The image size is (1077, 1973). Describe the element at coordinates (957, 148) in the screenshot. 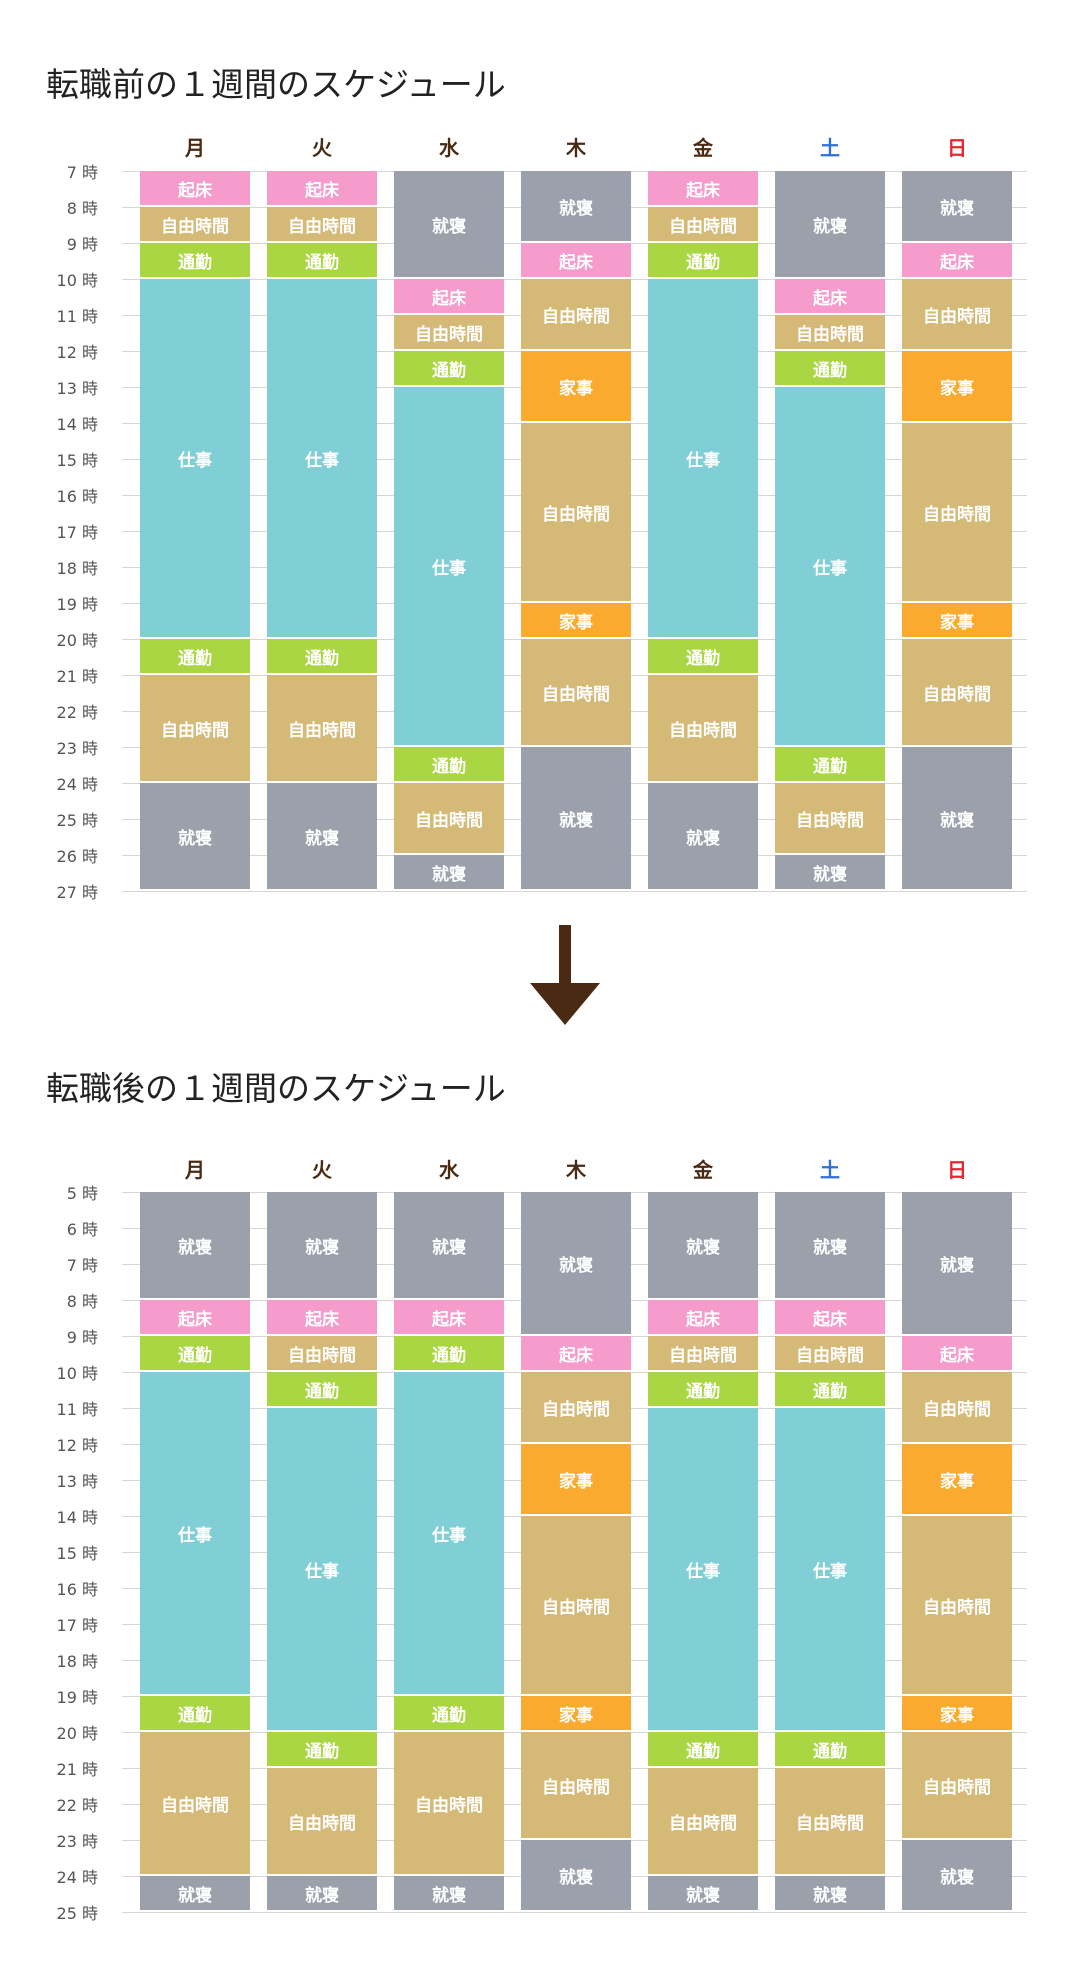

I see `day-header: 日` at that location.